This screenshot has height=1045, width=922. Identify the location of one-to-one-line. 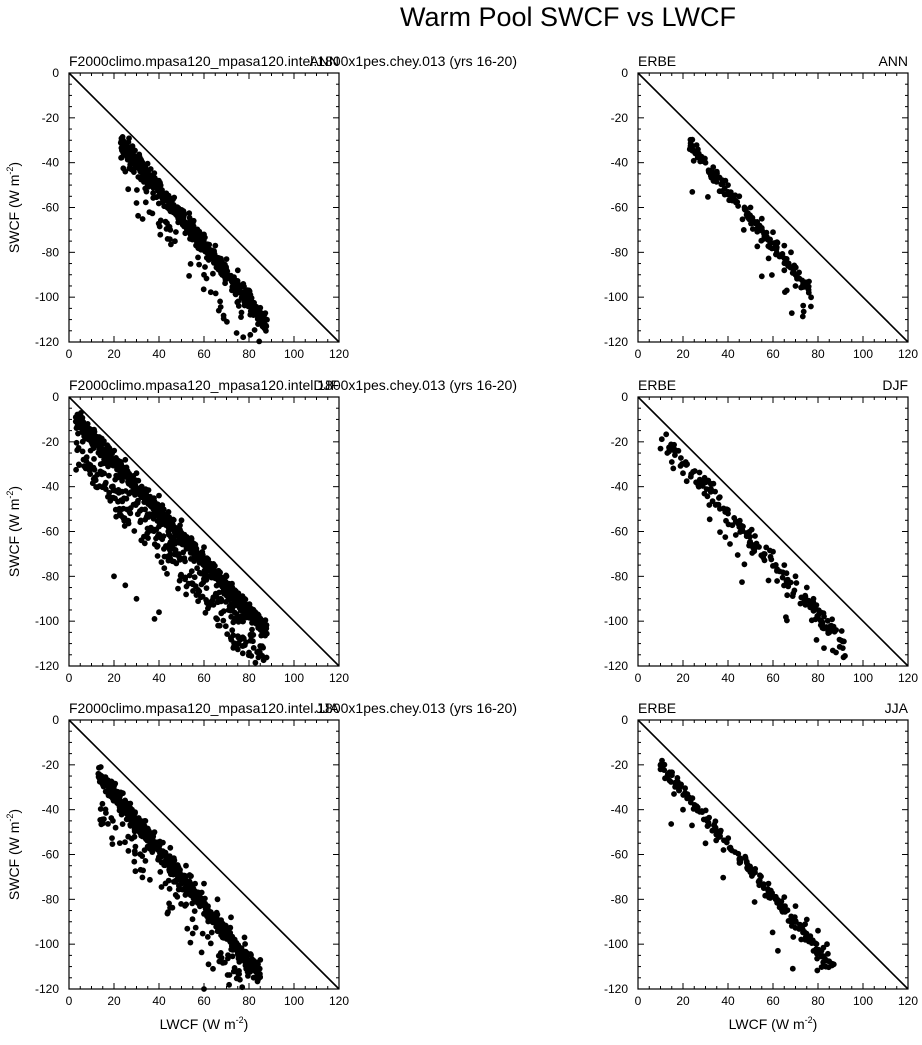
(773, 531).